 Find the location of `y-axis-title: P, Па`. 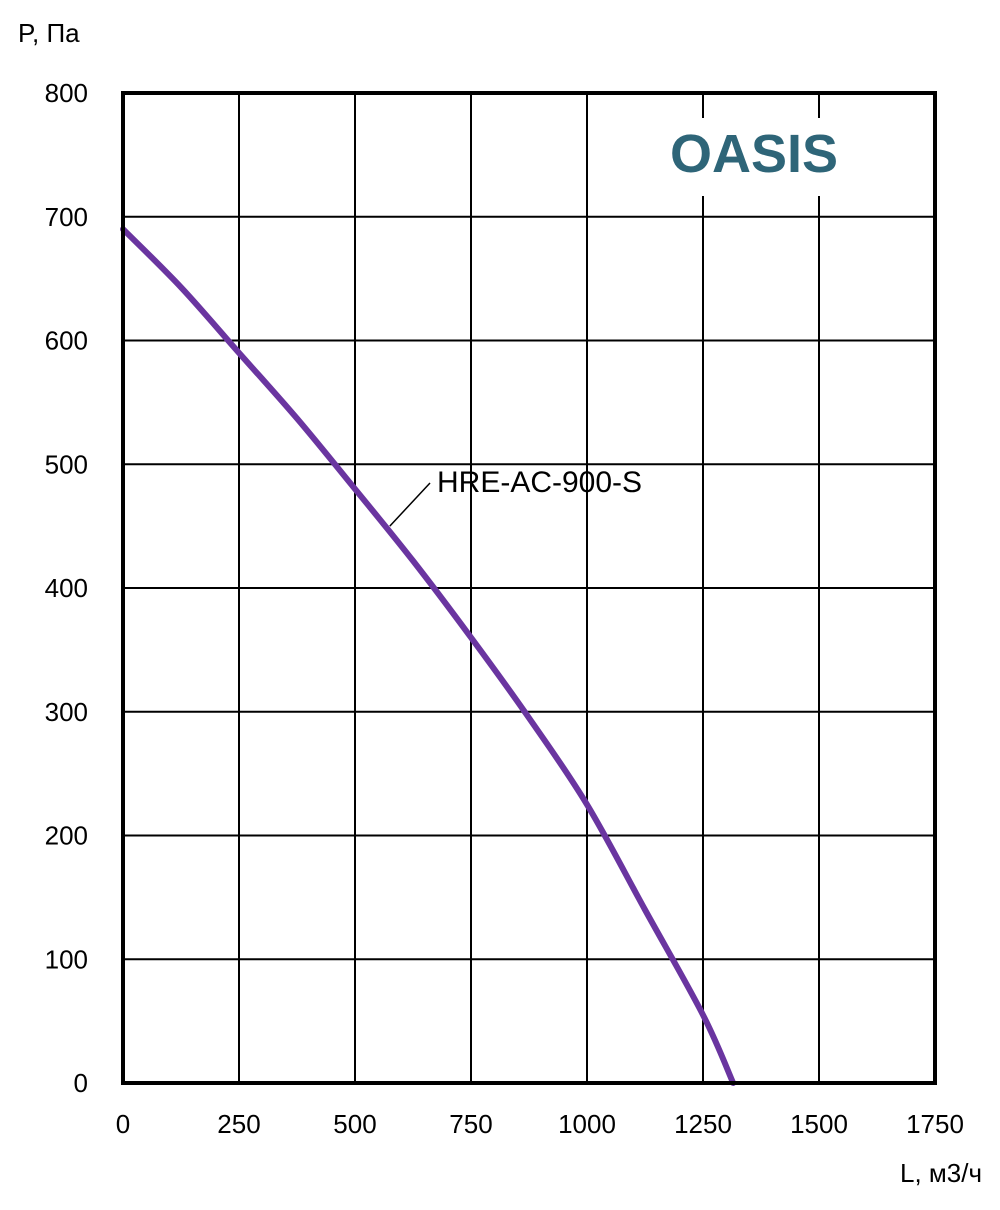

y-axis-title: P, Па is located at coordinates (49, 33).